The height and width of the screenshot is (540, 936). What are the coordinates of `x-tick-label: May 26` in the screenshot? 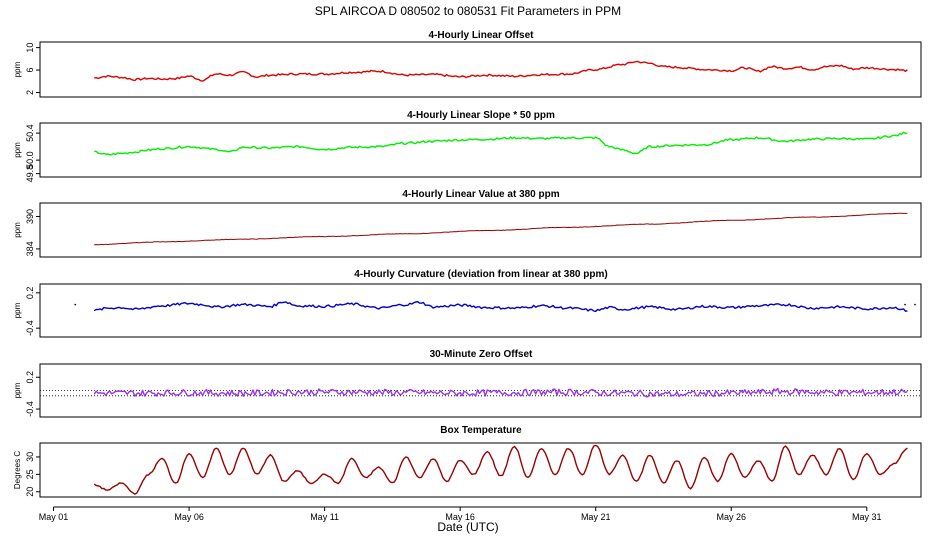 It's located at (731, 517).